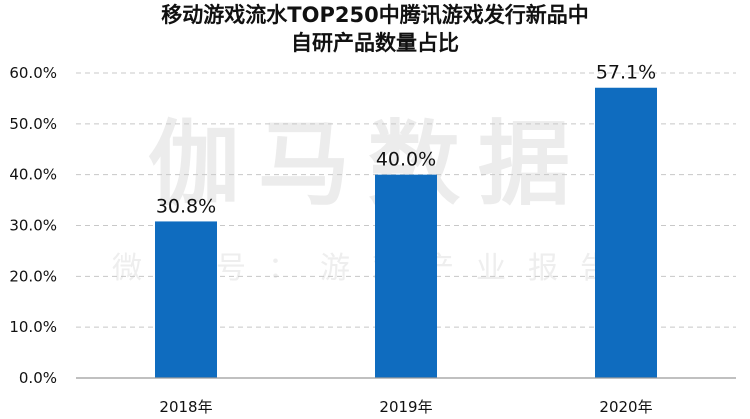  Describe the element at coordinates (406, 160) in the screenshot. I see `bar-data-label: 40.0%` at that location.